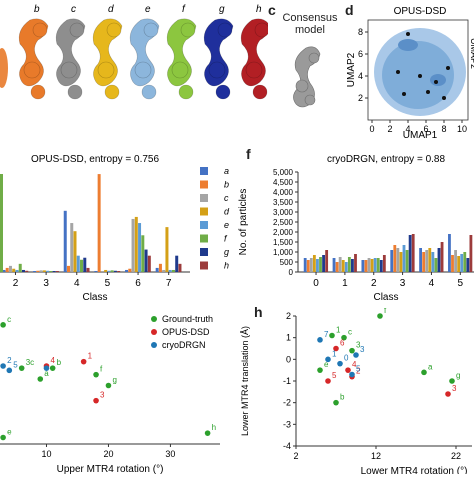  I want to click on map-blob-h, so click(260, 92).